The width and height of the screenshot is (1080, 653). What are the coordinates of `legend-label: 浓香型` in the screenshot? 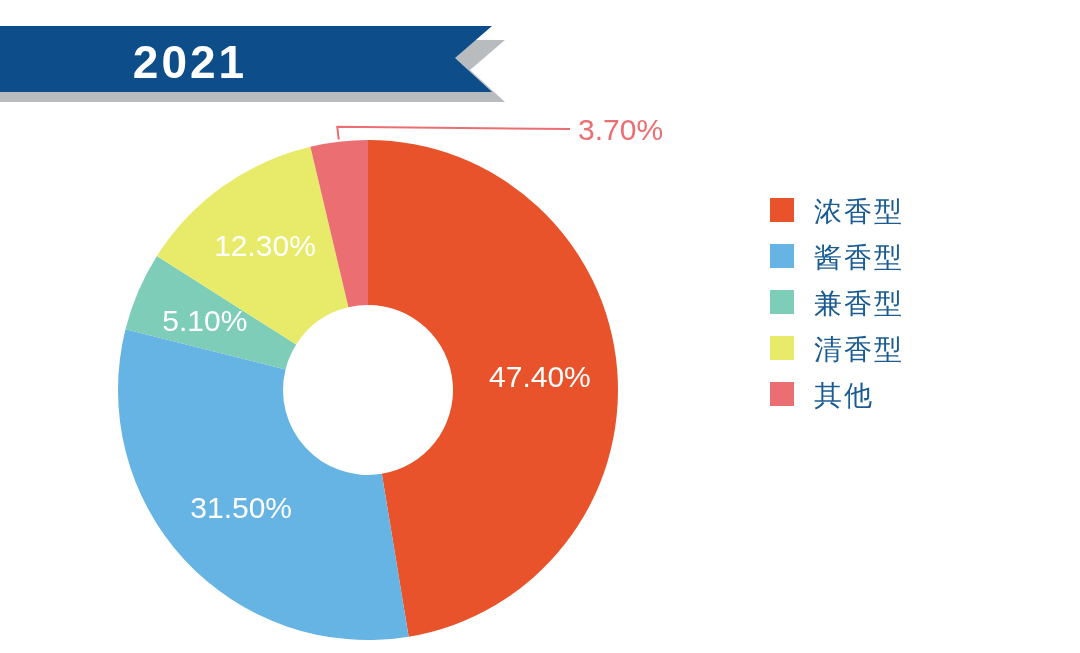 It's located at (859, 211).